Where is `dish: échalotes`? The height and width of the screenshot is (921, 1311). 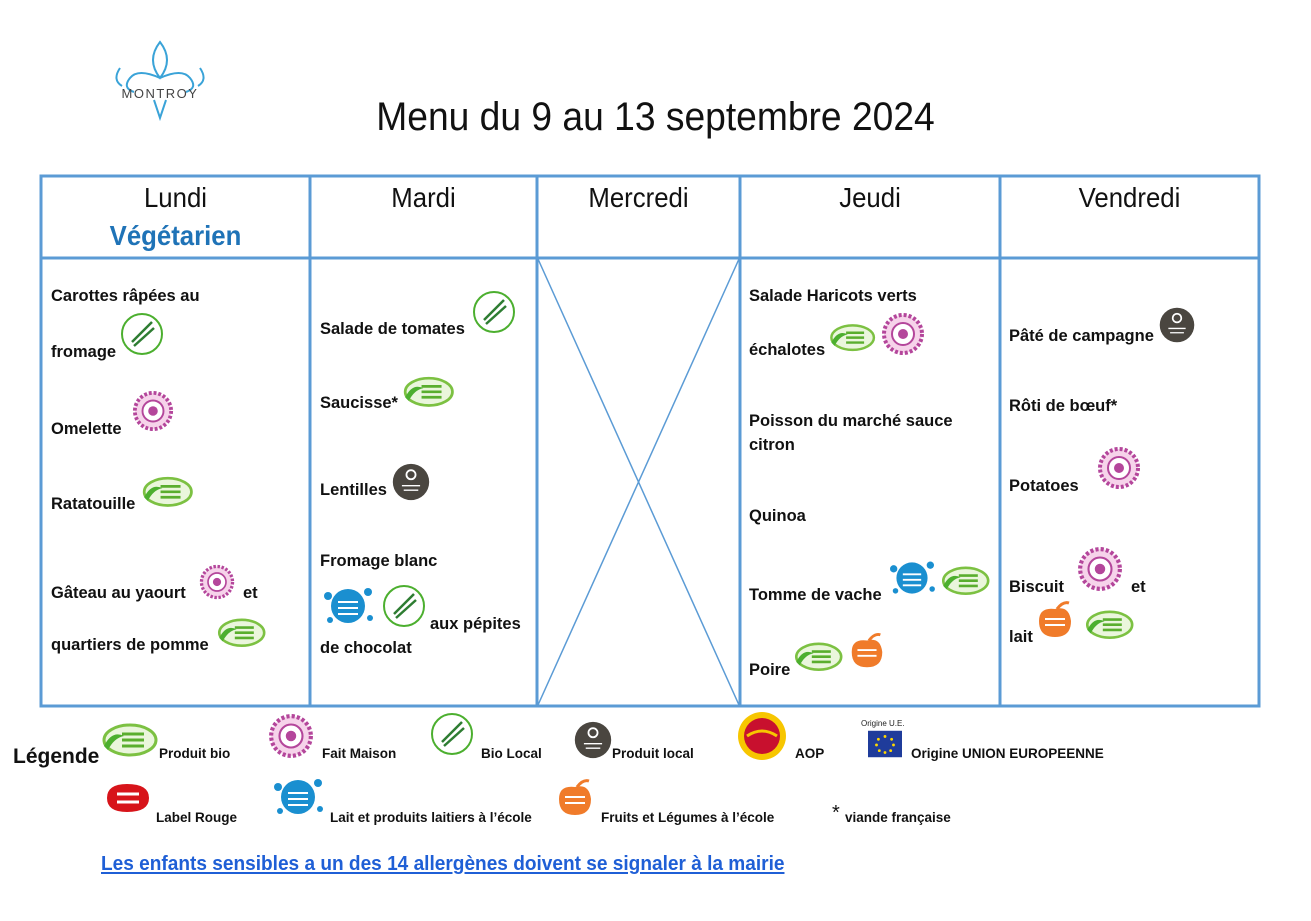 dish: échalotes is located at coordinates (787, 350).